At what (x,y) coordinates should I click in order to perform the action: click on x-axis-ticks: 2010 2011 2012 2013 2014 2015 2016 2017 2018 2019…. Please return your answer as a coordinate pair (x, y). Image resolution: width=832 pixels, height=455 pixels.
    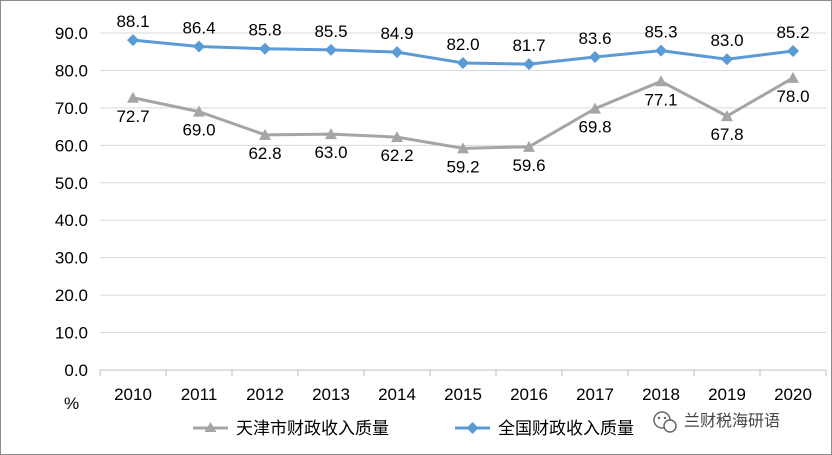
    Looking at the image, I should click on (463, 394).